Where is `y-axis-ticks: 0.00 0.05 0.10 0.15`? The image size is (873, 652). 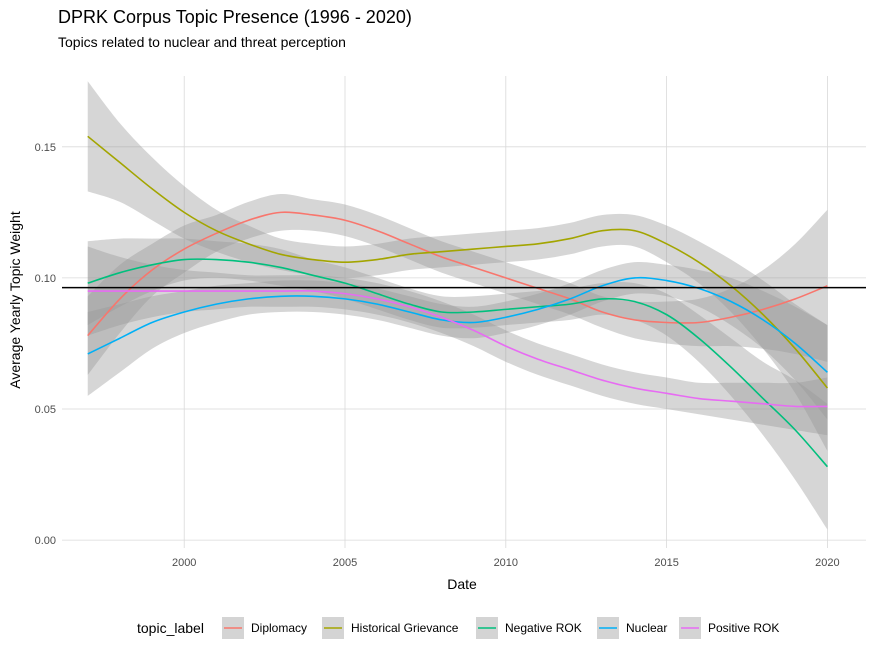
y-axis-ticks: 0.00 0.05 0.10 0.15 is located at coordinates (45, 344).